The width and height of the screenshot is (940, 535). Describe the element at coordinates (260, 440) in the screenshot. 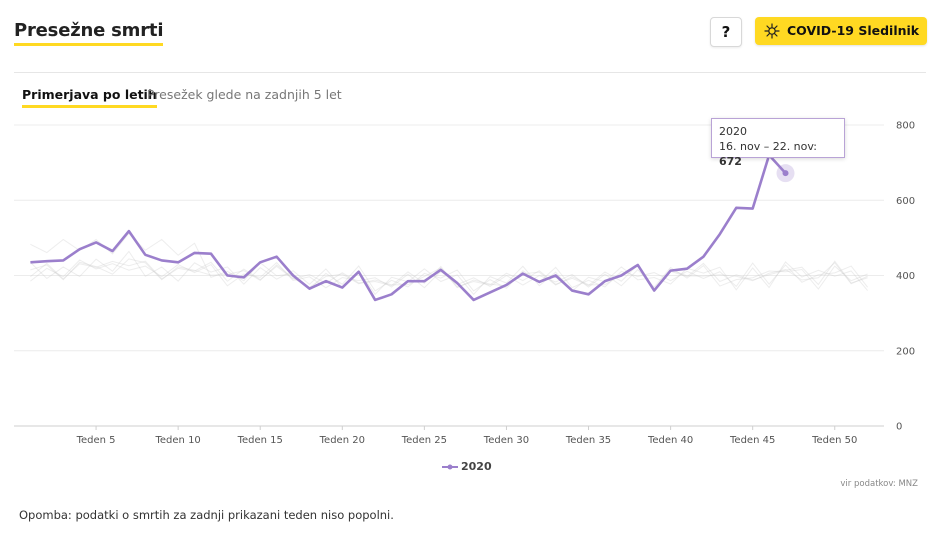

I see `x-tick-label: Teden 15` at that location.